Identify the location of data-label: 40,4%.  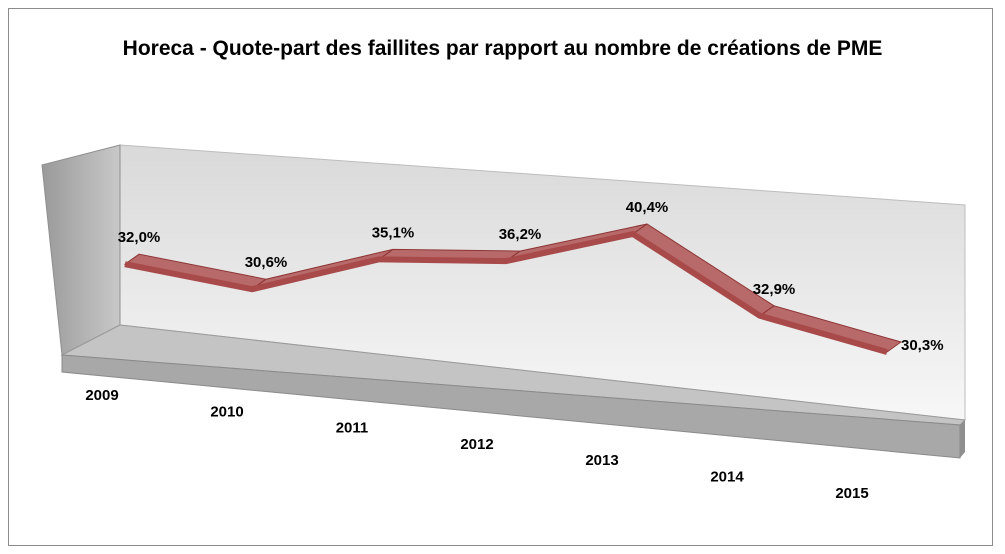
(647, 207).